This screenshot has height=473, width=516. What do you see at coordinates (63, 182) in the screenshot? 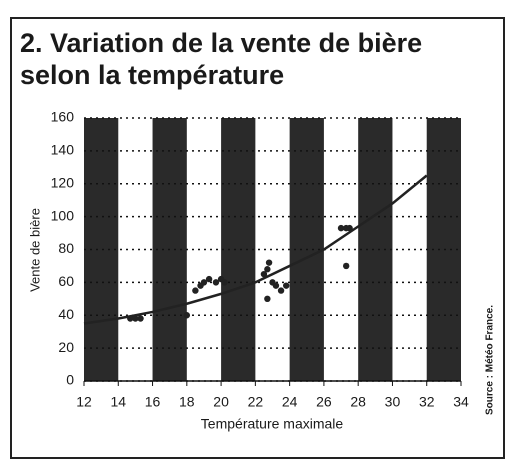
I see `y-tick-label: 120` at bounding box center [63, 182].